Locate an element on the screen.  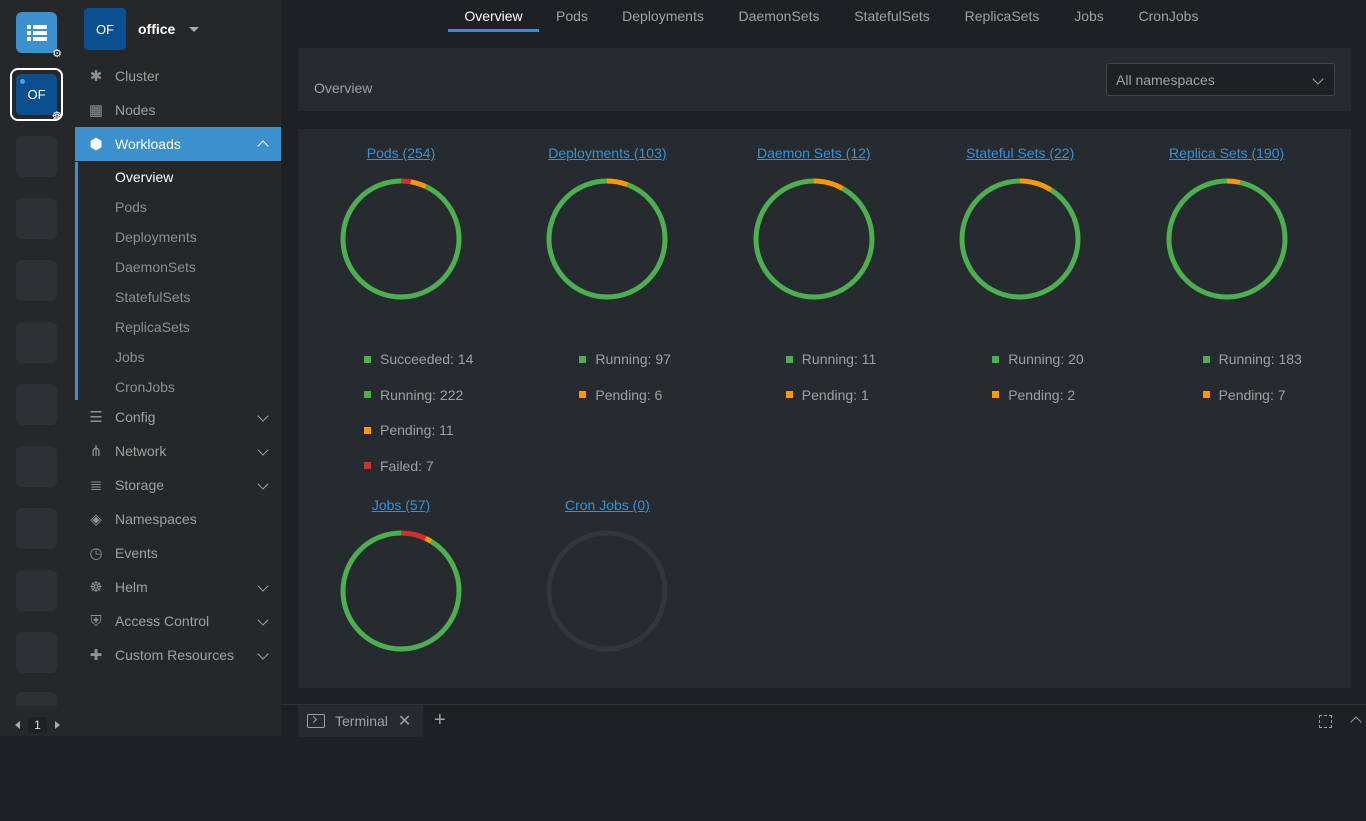
sidebar-item-helm: ☸ Helm is located at coordinates (178, 587).